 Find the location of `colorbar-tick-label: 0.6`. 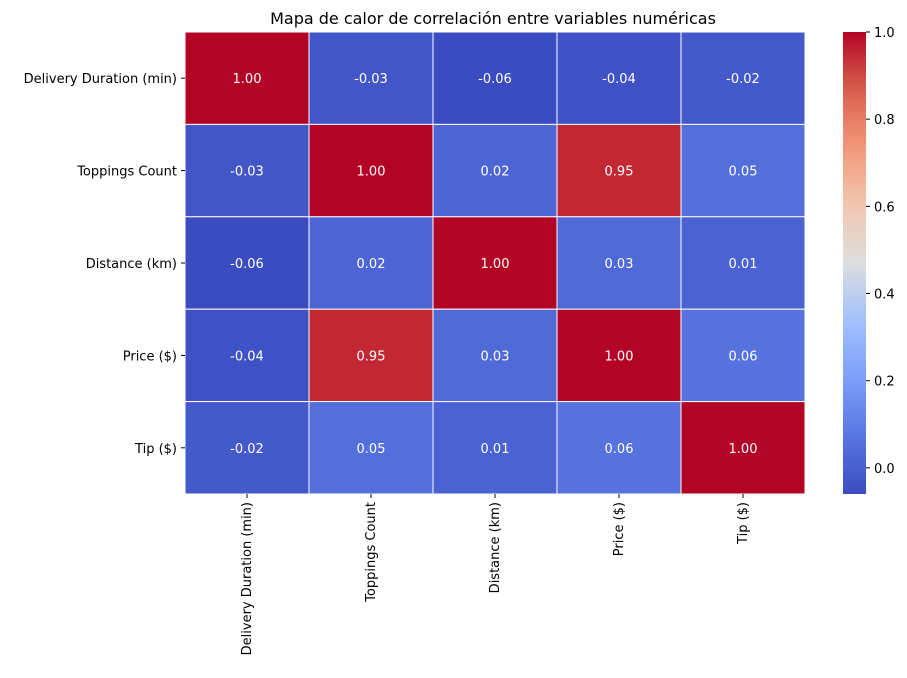

colorbar-tick-label: 0.6 is located at coordinates (884, 207).